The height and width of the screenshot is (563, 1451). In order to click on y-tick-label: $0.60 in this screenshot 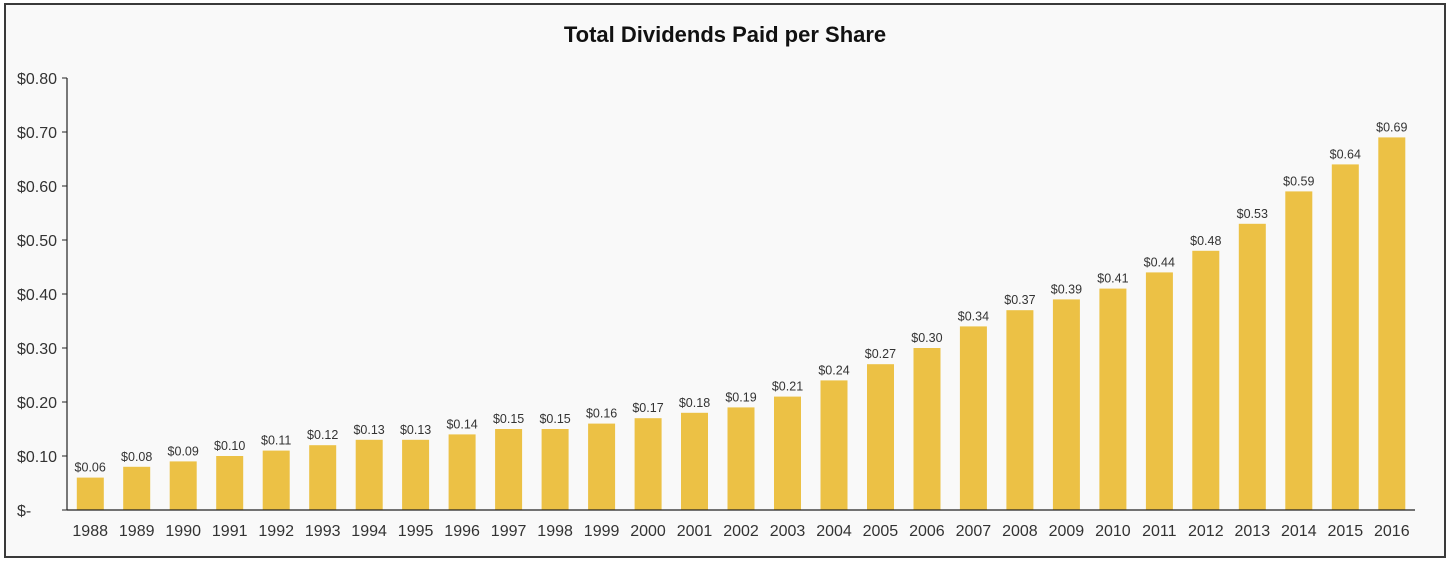, I will do `click(37, 187)`.